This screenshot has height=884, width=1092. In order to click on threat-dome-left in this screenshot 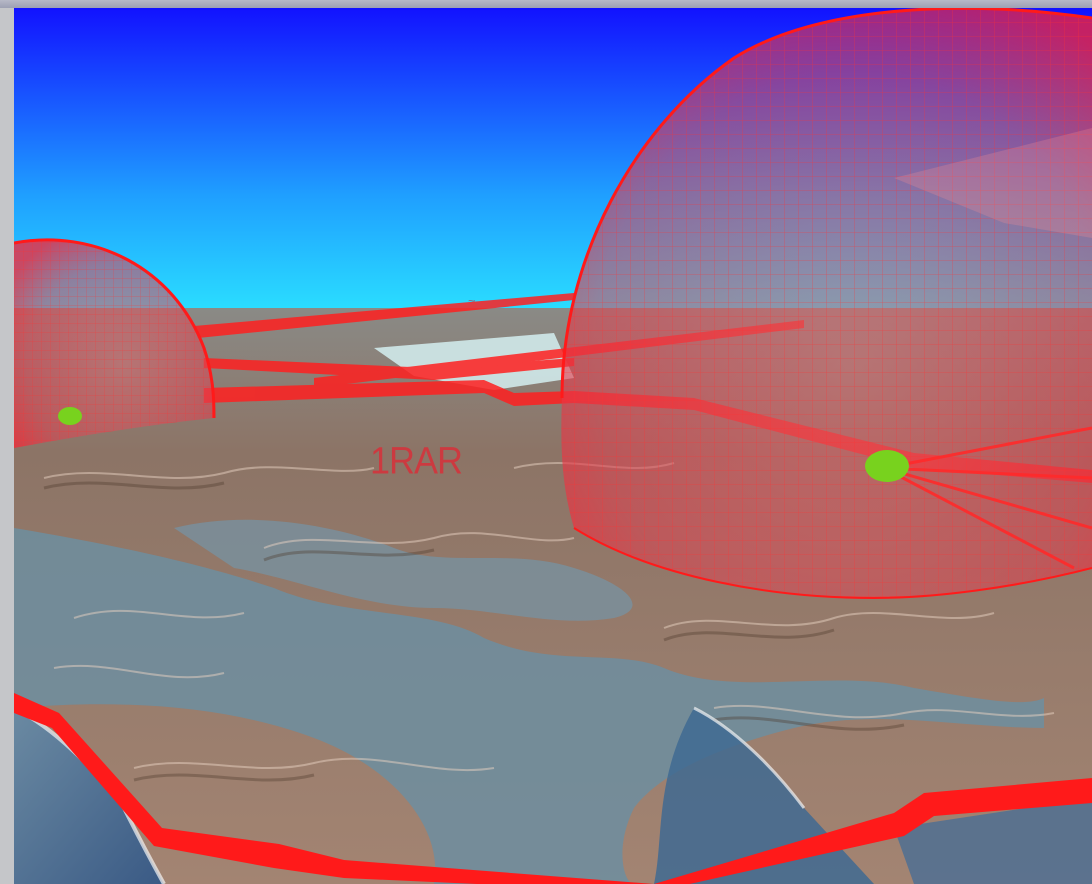, I will do `click(115, 343)`.